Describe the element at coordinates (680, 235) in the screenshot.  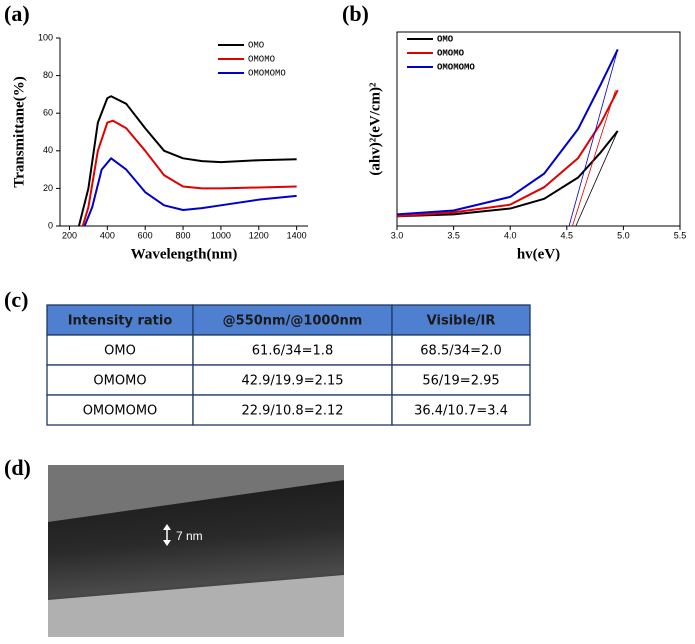
I see `x-tick-label: 5.5` at that location.